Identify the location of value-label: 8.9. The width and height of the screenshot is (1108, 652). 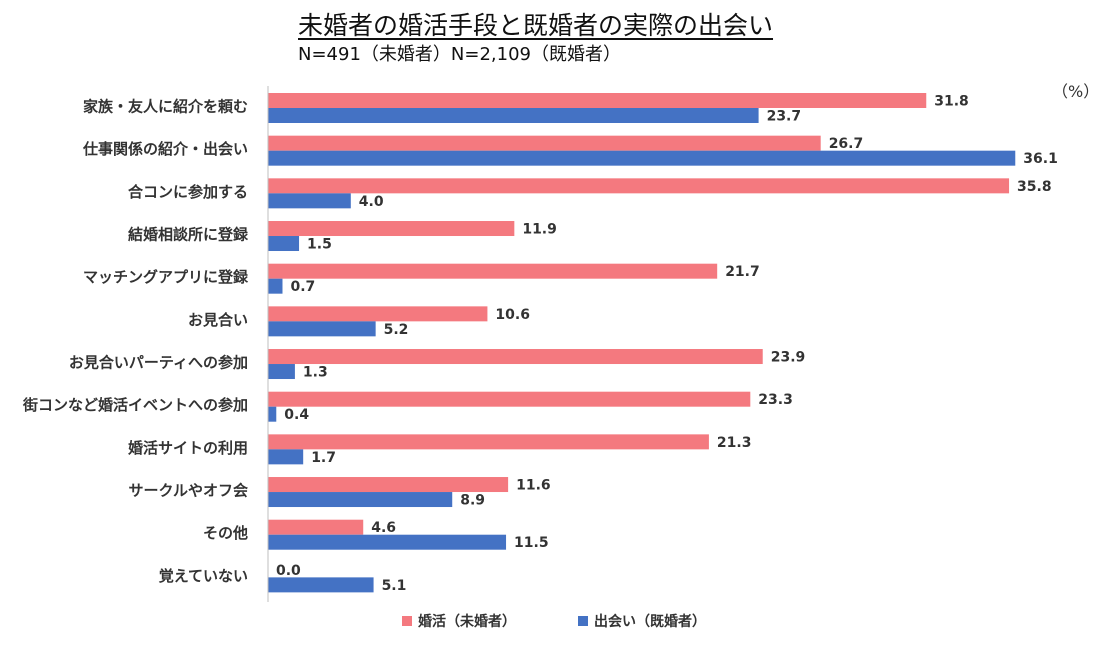
(472, 501).